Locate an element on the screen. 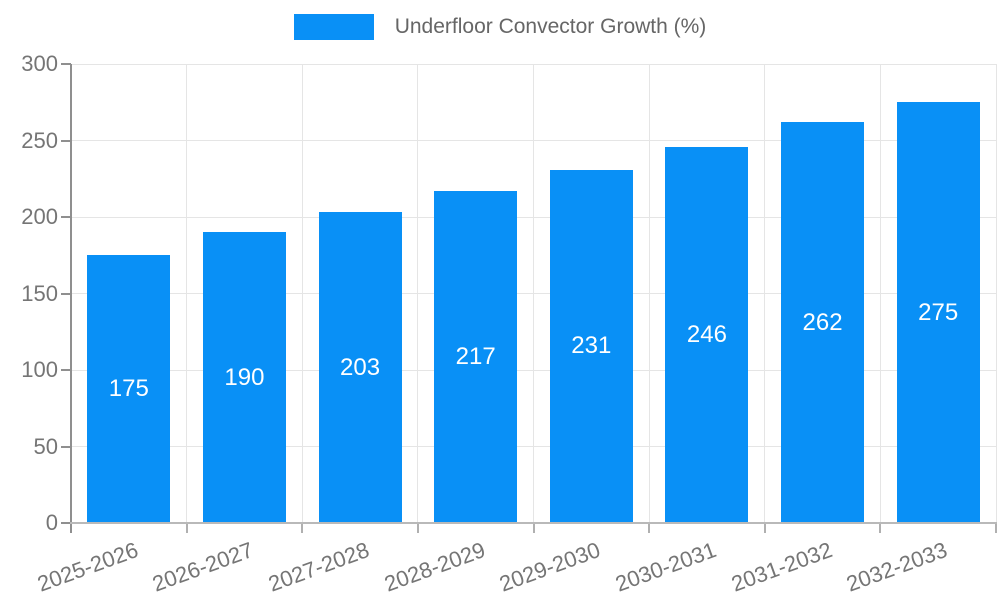  x-tick-label: 2032-2033 is located at coordinates (897, 567).